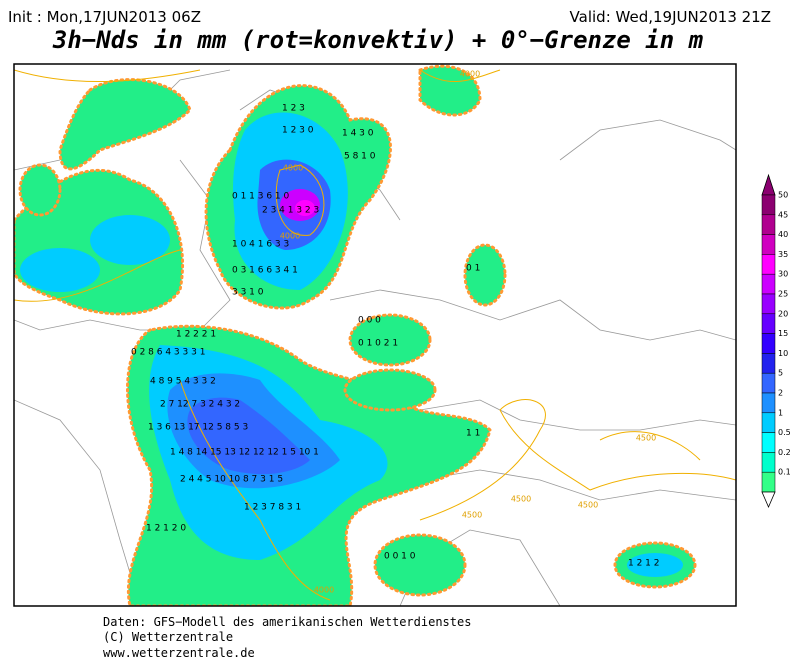 The width and height of the screenshot is (799, 671). Describe the element at coordinates (298, 131) in the screenshot. I see `precip-value: 1 2 3 0` at that location.